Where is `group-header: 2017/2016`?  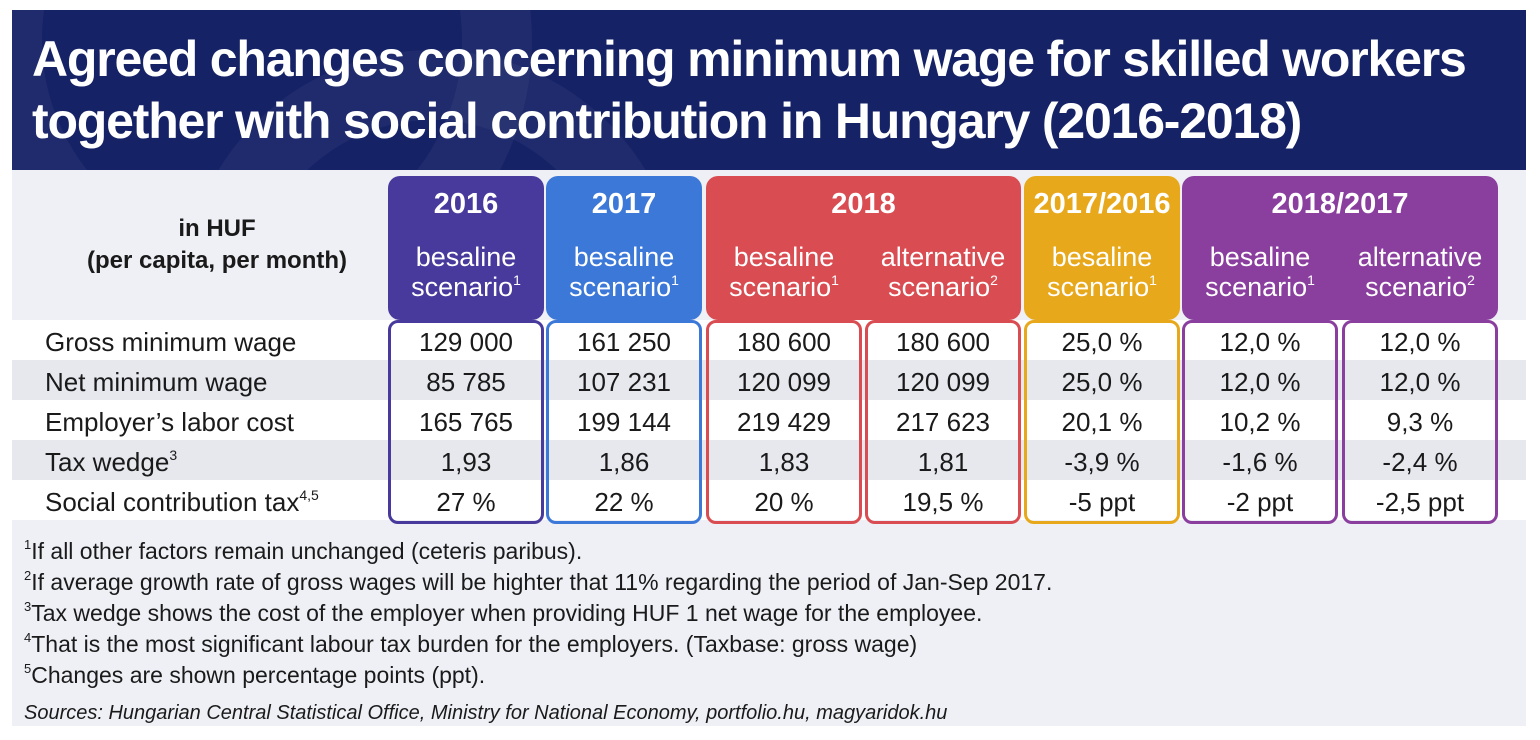
group-header: 2017/2016 is located at coordinates (1102, 248).